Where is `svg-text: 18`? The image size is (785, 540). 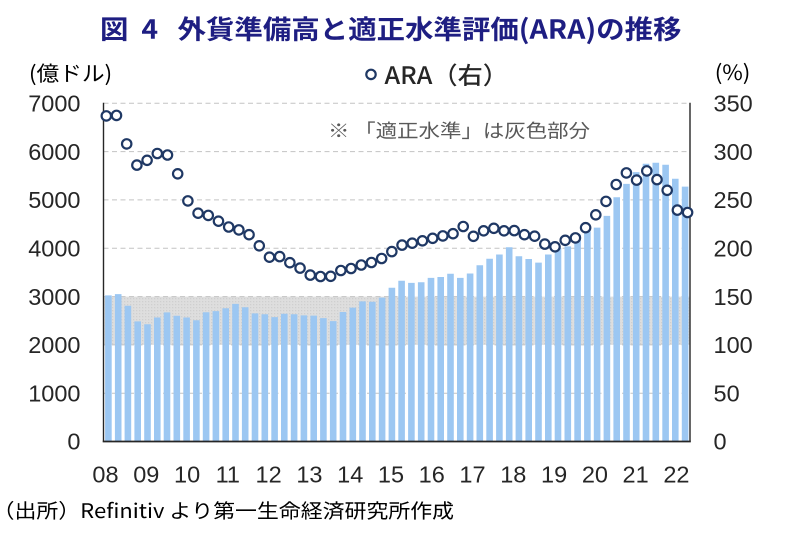
svg-text: 18 is located at coordinates (513, 475).